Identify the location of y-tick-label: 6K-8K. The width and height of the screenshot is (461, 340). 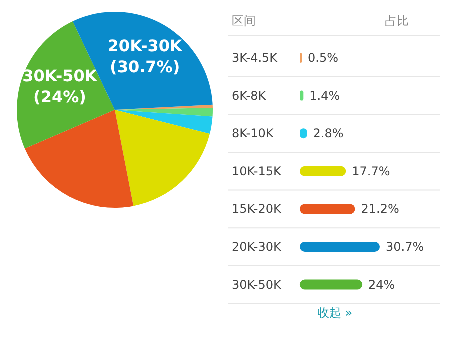
(250, 95).